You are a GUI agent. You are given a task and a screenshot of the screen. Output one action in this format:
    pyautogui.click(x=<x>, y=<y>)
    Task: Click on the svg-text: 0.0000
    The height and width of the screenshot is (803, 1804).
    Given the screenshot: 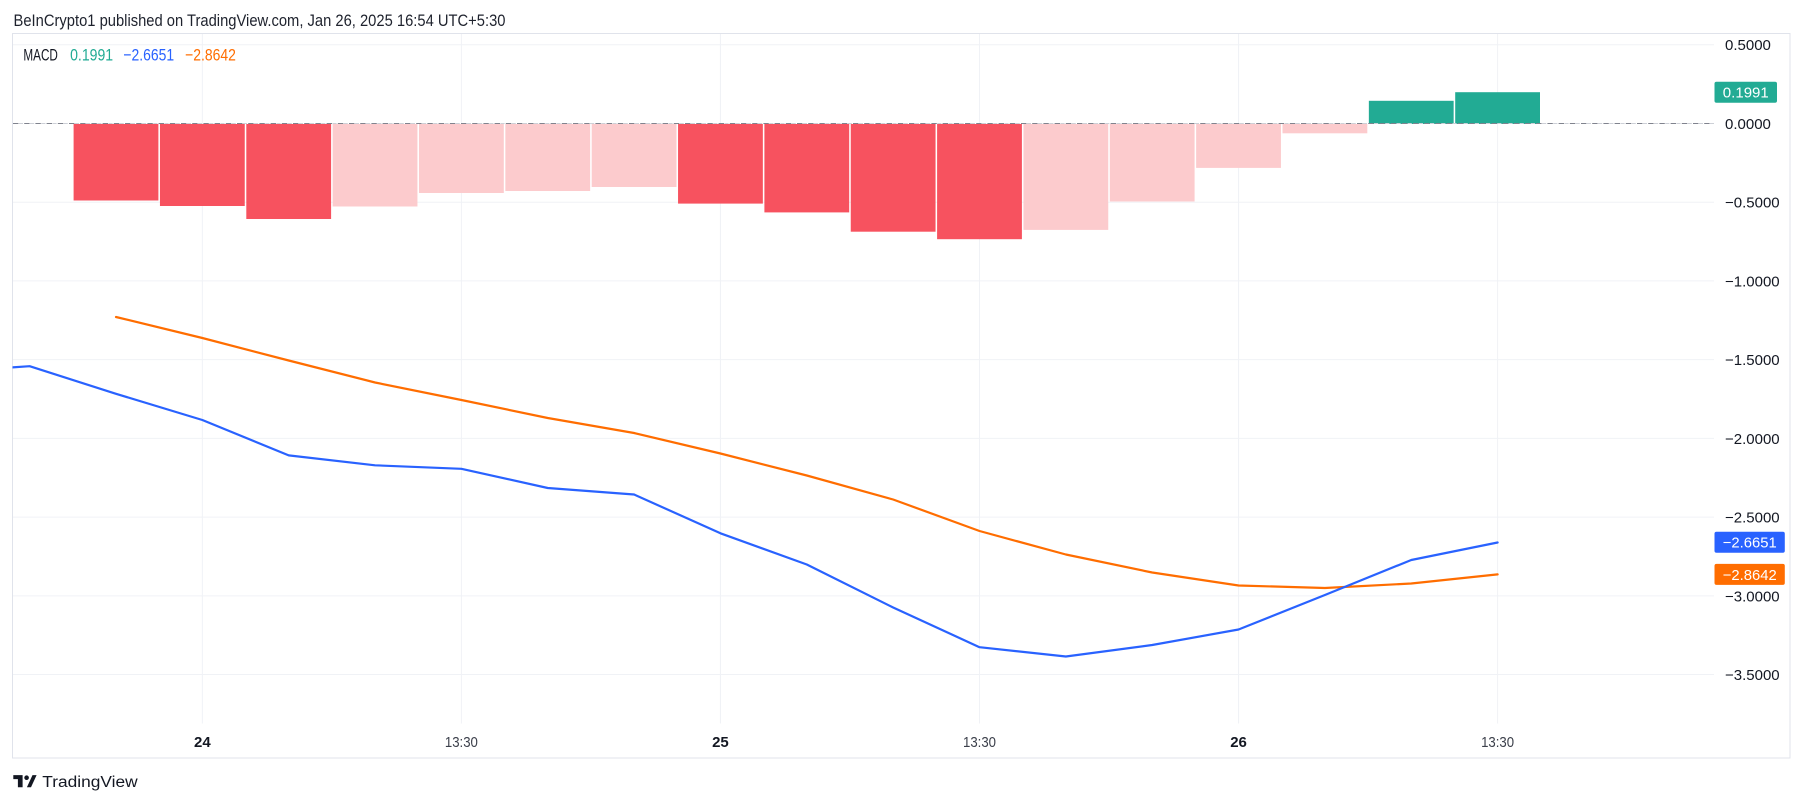 What is the action you would take?
    pyautogui.click(x=1748, y=124)
    